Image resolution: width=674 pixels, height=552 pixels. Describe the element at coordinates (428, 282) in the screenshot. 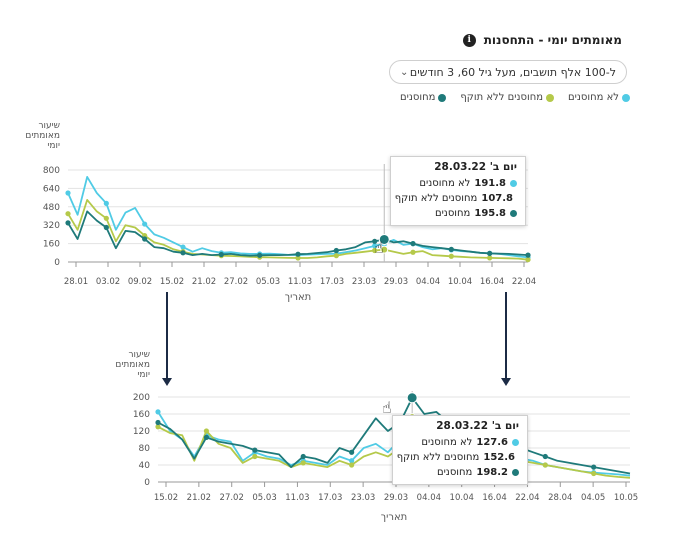

I see `x-tick-label: 04.04` at that location.